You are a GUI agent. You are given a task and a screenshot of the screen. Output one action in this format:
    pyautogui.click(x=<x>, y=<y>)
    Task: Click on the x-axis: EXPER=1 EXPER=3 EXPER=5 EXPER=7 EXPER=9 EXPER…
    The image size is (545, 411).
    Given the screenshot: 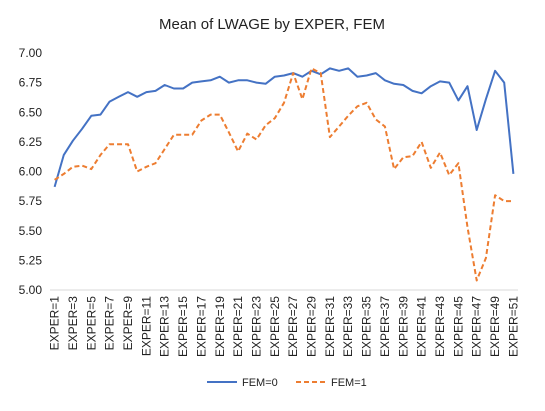 What is the action you would take?
    pyautogui.click(x=284, y=323)
    